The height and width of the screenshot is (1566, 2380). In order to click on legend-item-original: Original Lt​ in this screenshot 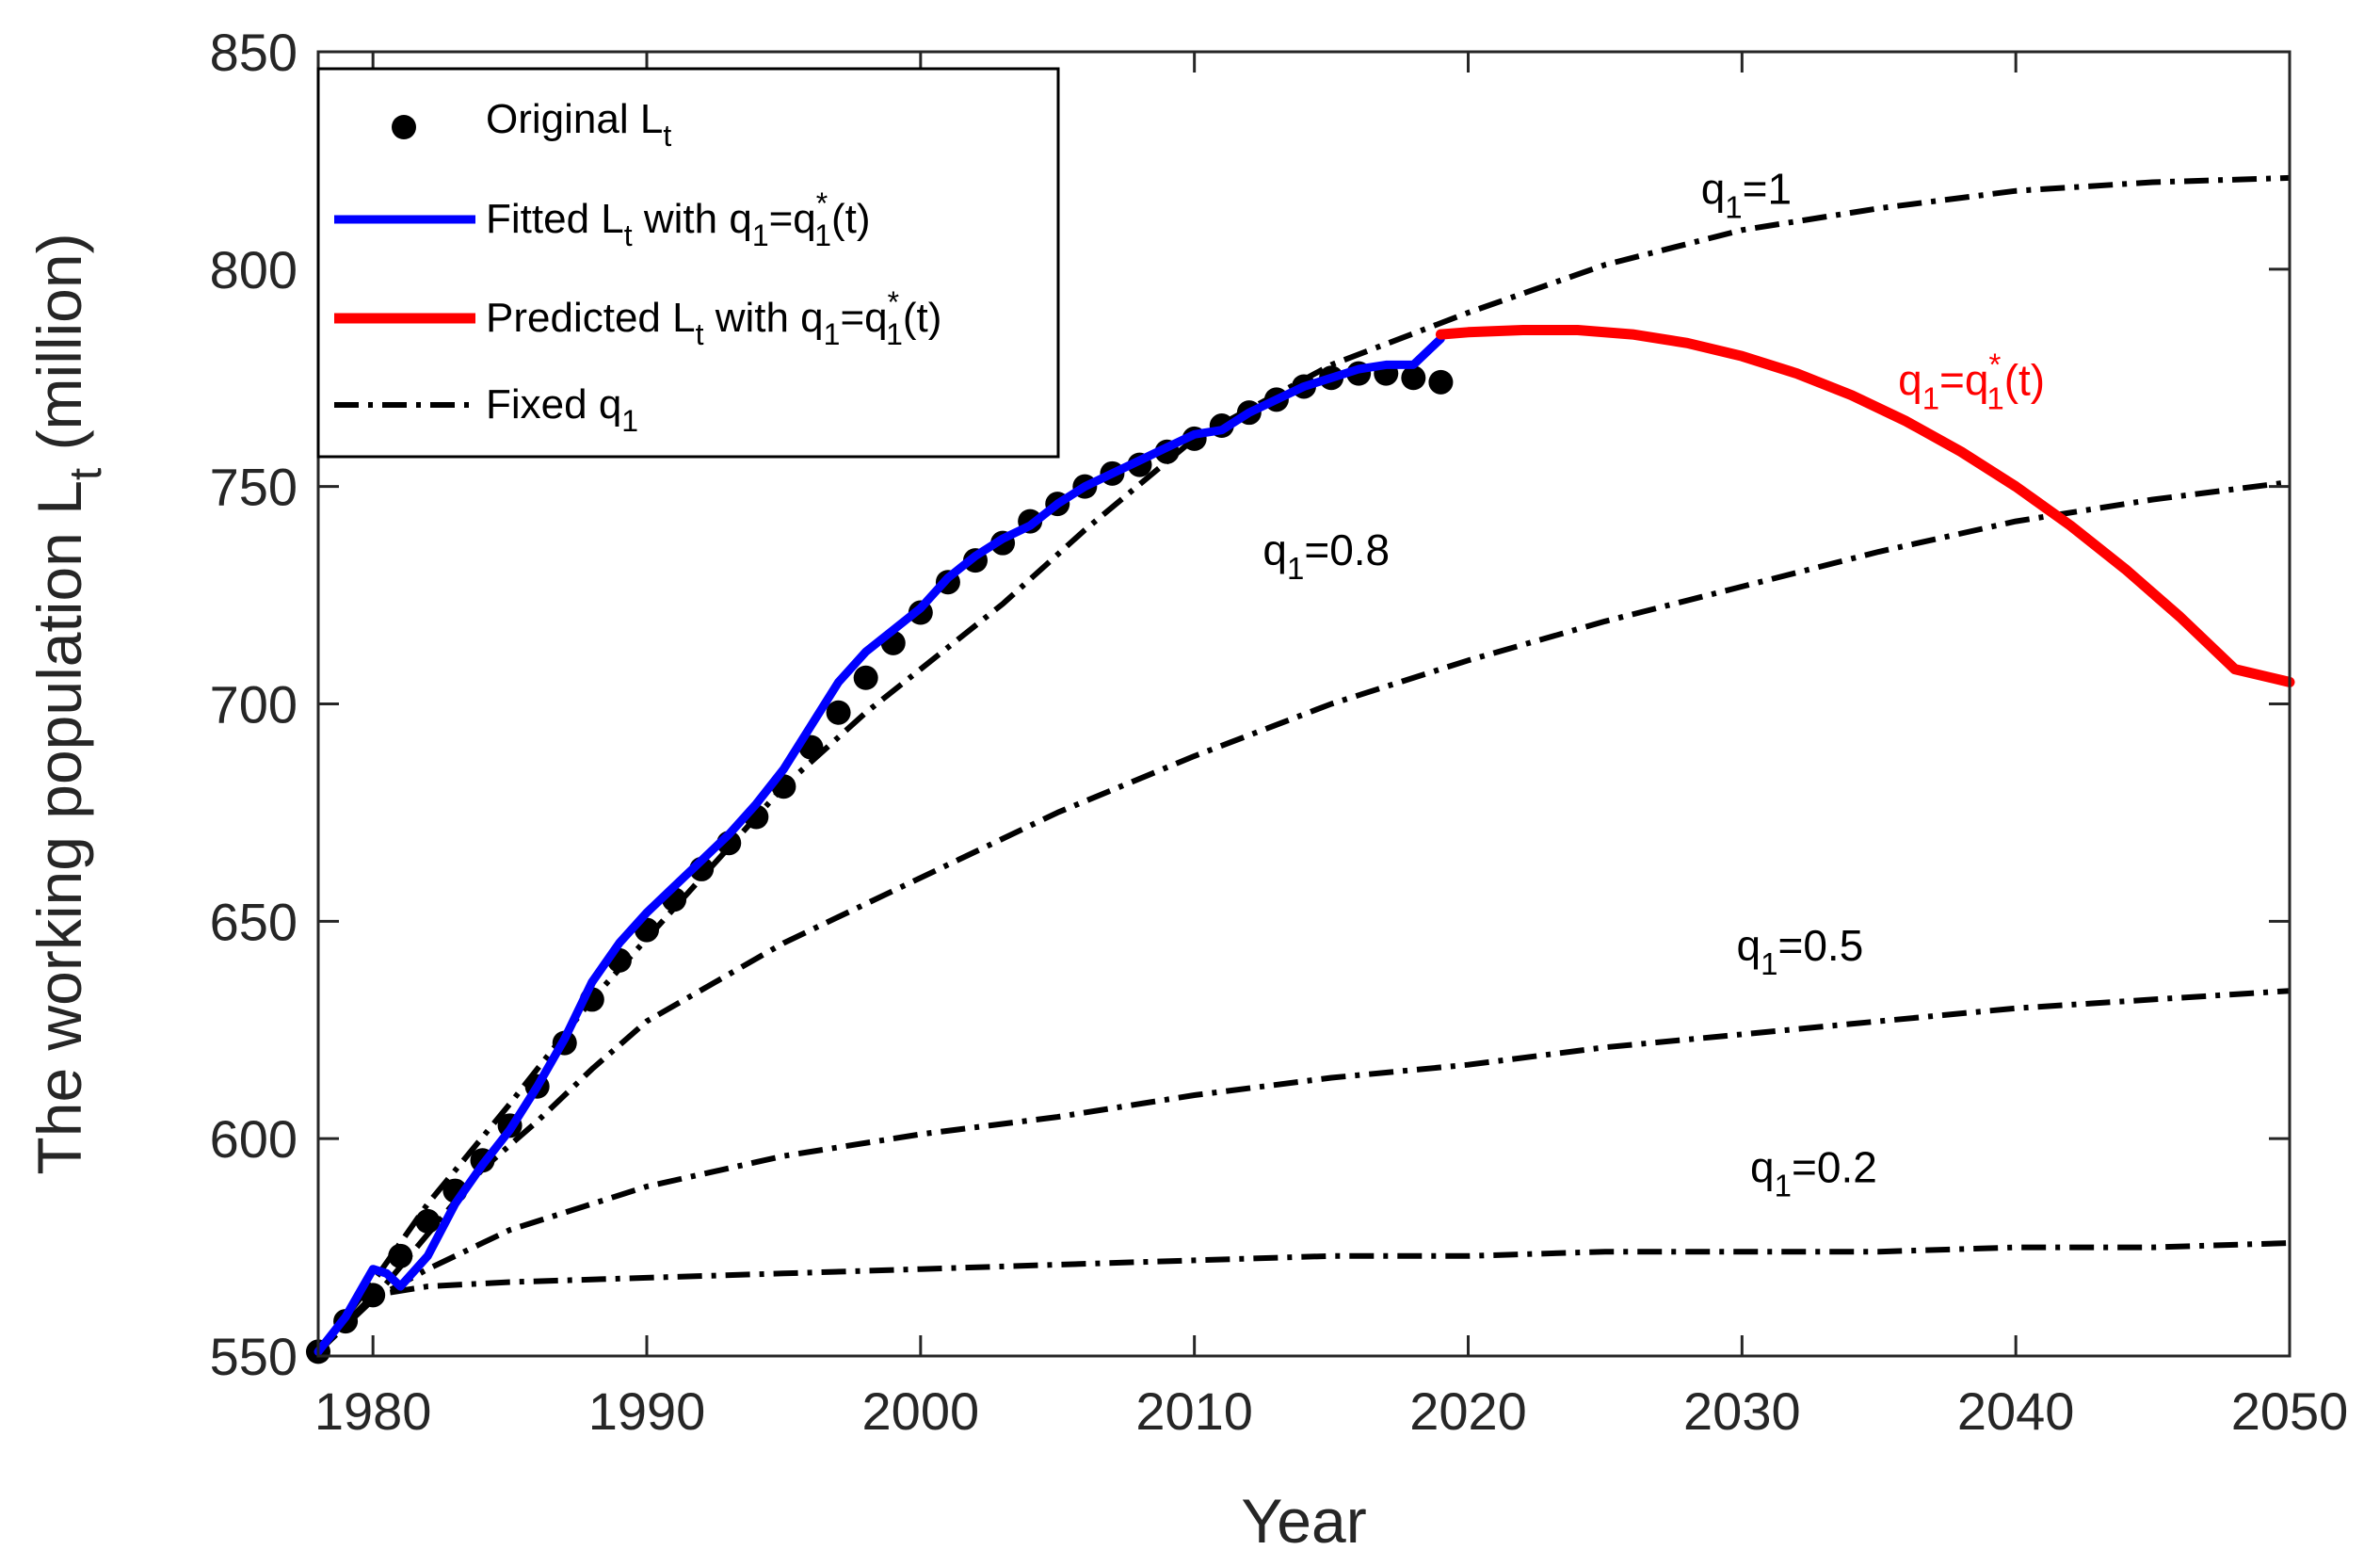, I will do `click(531, 124)`.